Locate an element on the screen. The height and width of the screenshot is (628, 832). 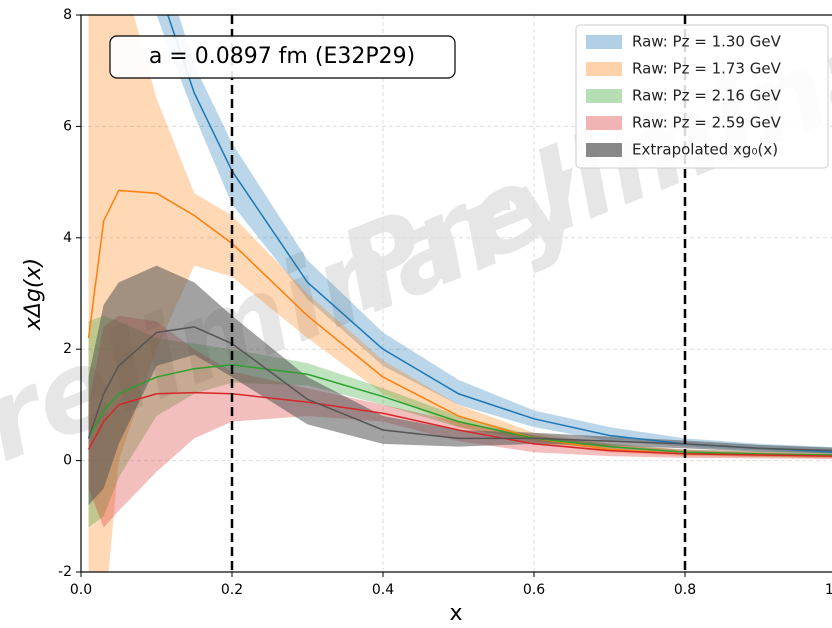
legend-label: Raw: Pz = 1.30 GeV is located at coordinates (707, 42).